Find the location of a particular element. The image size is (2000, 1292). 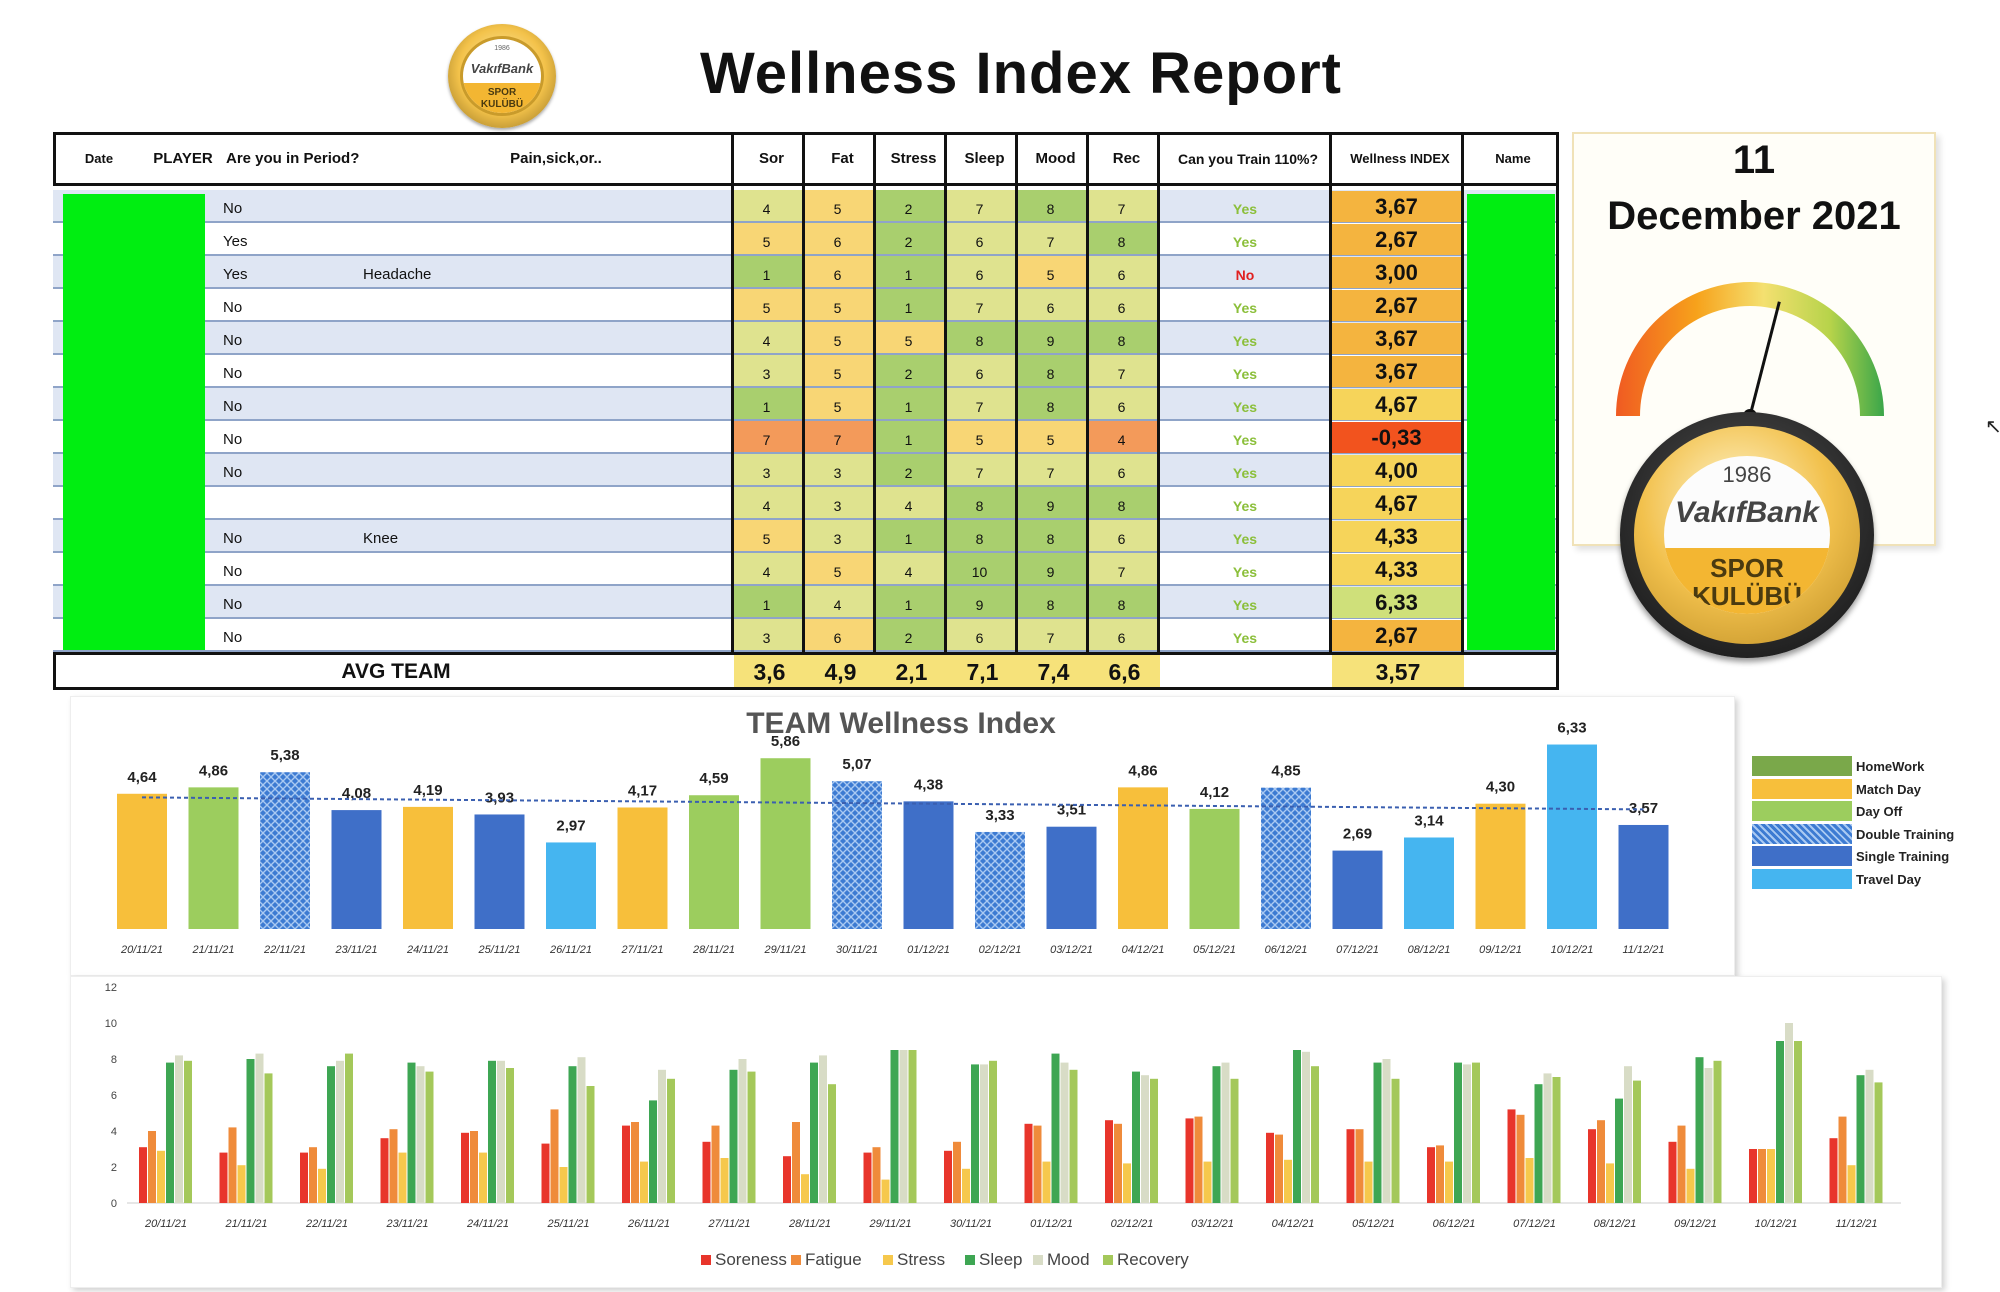

bar-value-label: 3,33 is located at coordinates (999, 815).